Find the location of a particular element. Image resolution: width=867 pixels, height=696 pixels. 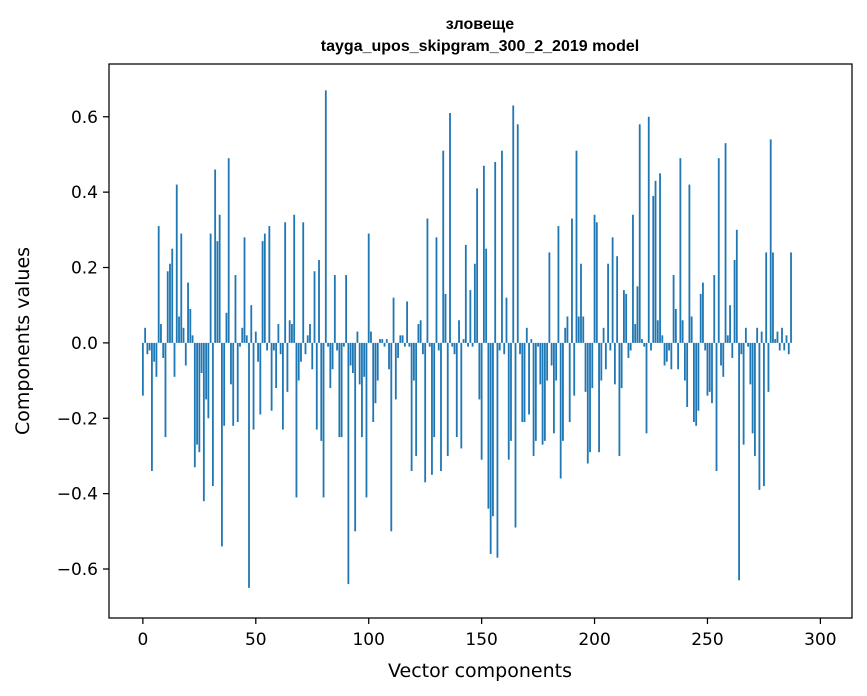

x-tick-label: 100 is located at coordinates (368, 640).